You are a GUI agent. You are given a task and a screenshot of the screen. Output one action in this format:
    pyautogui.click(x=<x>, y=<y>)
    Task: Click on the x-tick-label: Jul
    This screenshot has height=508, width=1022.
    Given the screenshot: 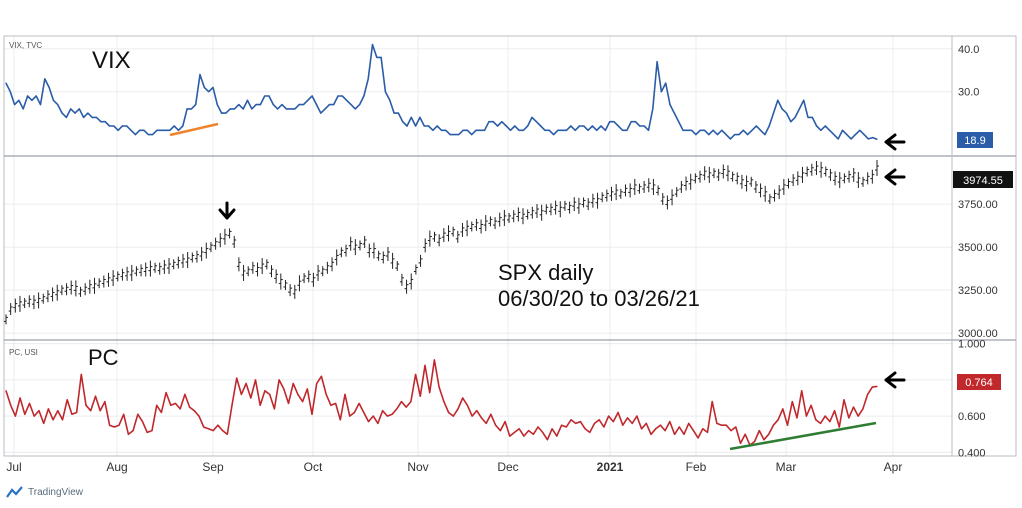 What is the action you would take?
    pyautogui.click(x=13, y=467)
    